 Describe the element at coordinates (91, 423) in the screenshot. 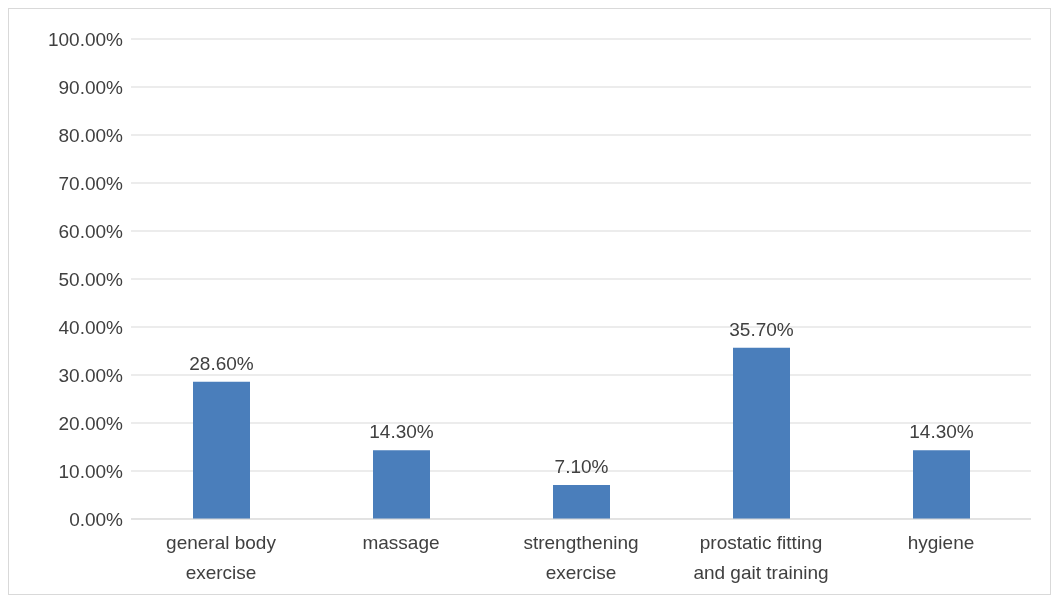

I see `y-tick-label: 20.00%` at that location.